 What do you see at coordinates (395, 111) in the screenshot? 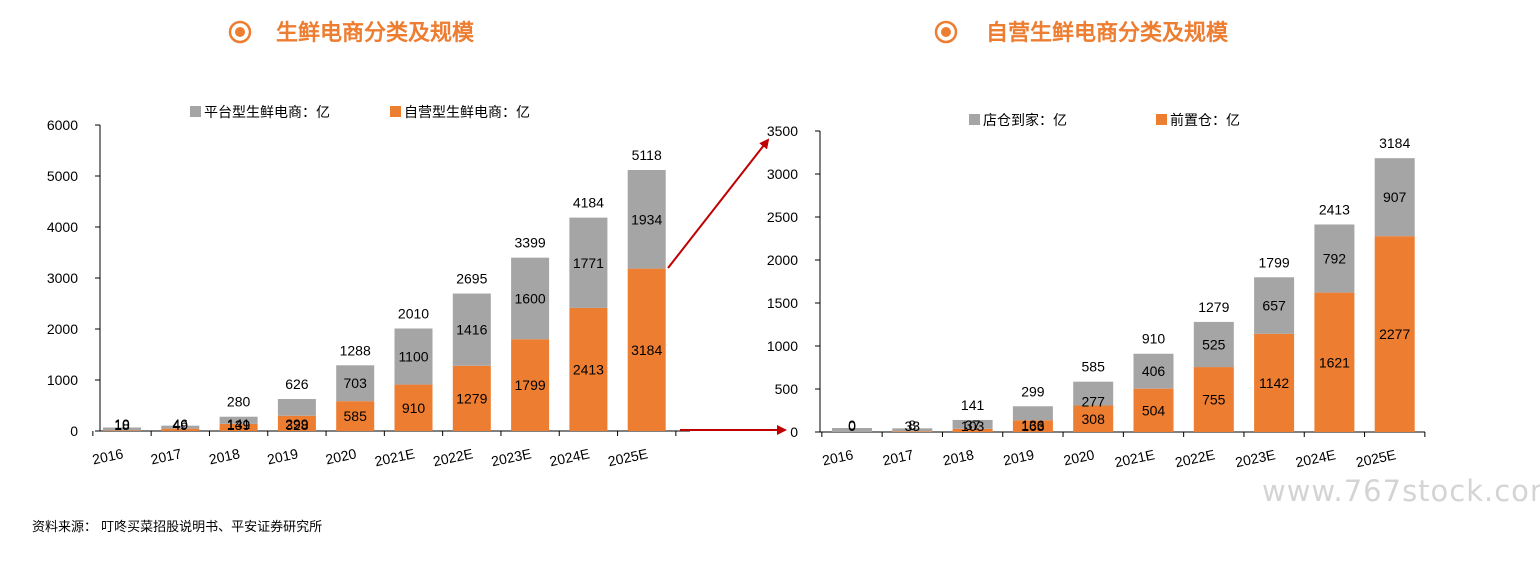
I see `legend-swatch-self` at bounding box center [395, 111].